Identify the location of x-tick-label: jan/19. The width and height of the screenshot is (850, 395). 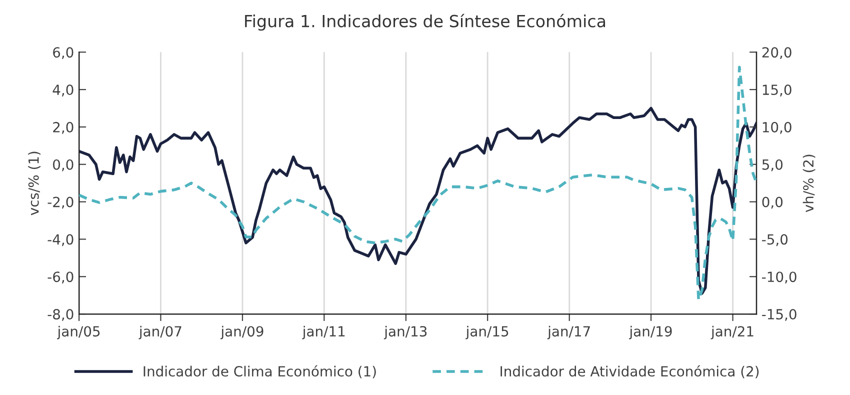
(650, 333).